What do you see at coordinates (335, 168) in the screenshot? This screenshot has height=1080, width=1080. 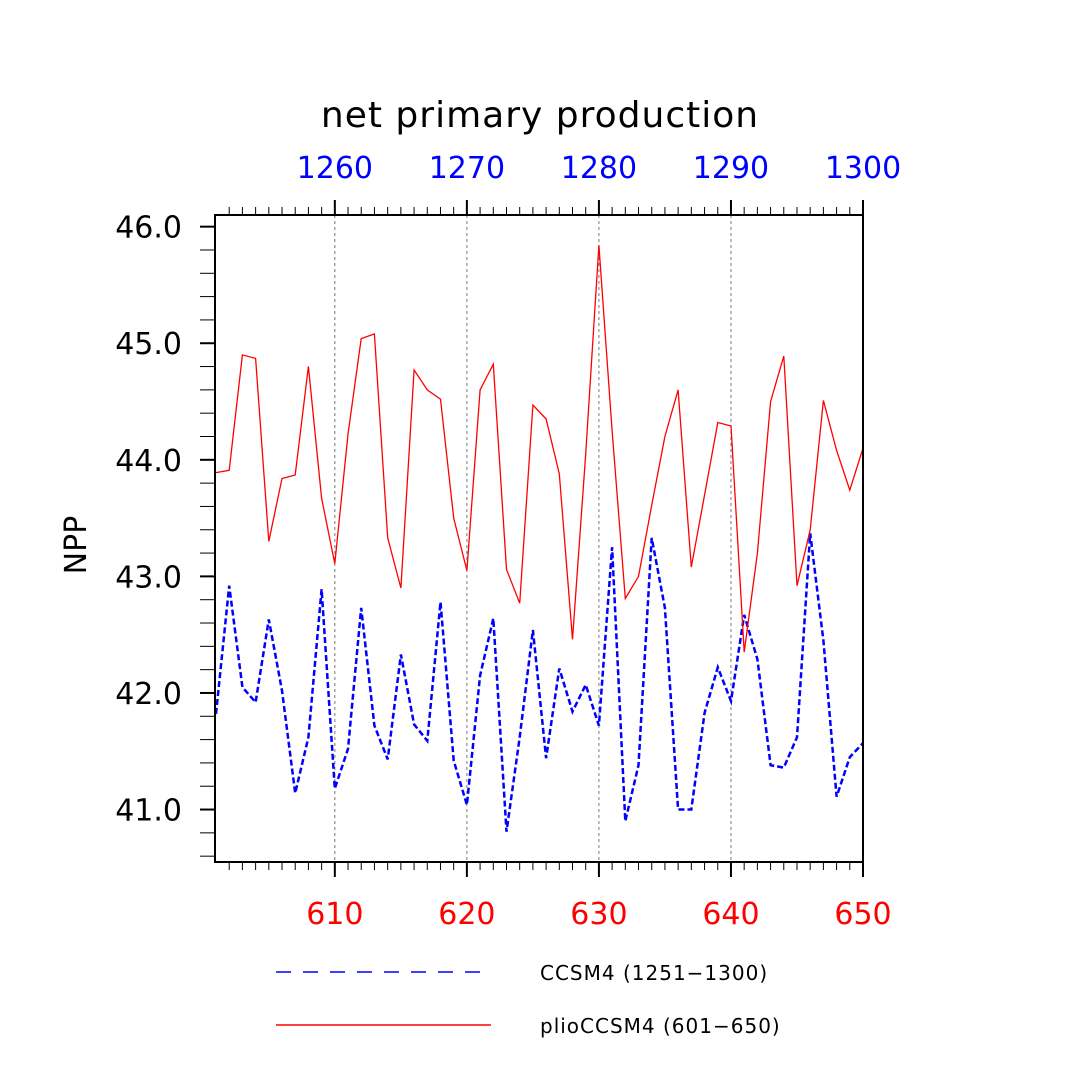 I see `x-top-tick-label: 1260` at bounding box center [335, 168].